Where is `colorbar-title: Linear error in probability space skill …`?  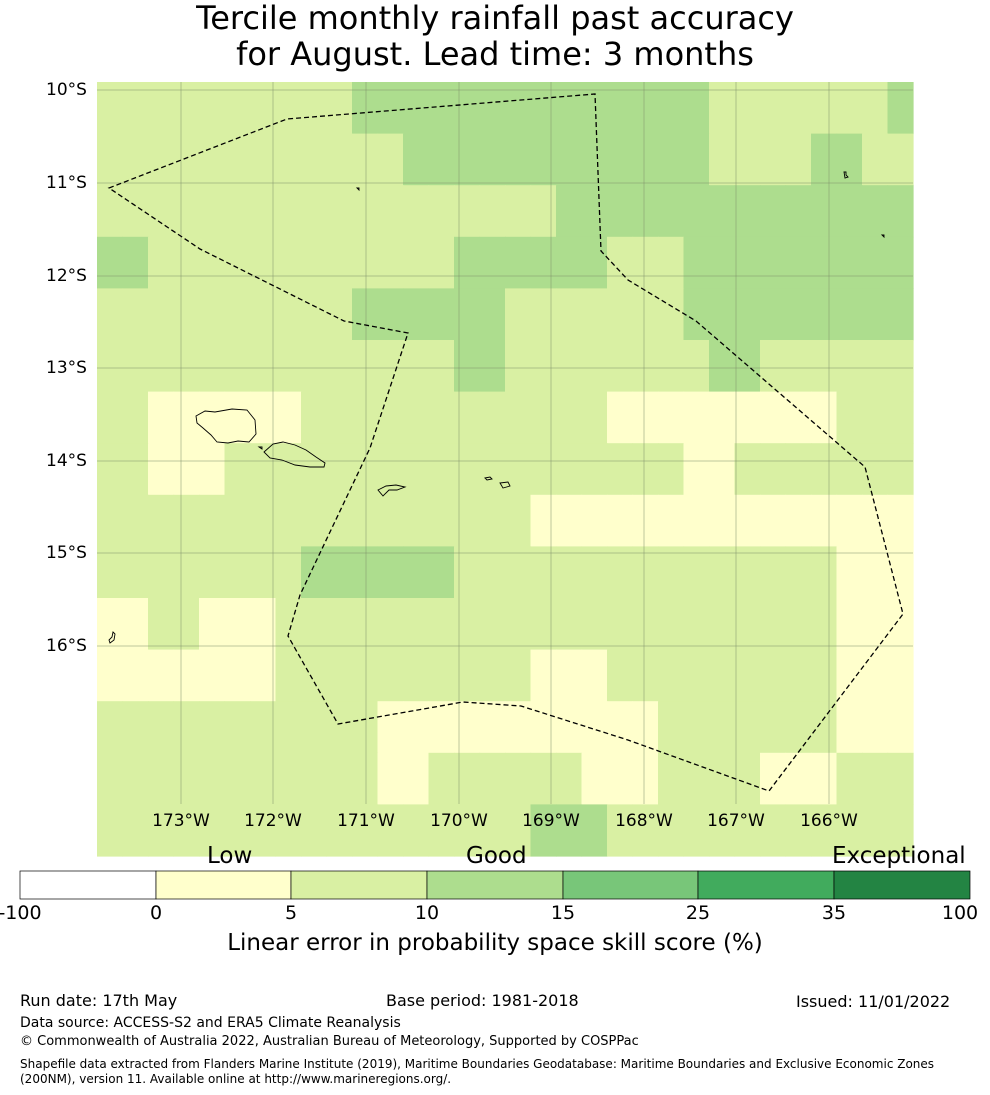
colorbar-title: Linear error in probability space skill … is located at coordinates (495, 943).